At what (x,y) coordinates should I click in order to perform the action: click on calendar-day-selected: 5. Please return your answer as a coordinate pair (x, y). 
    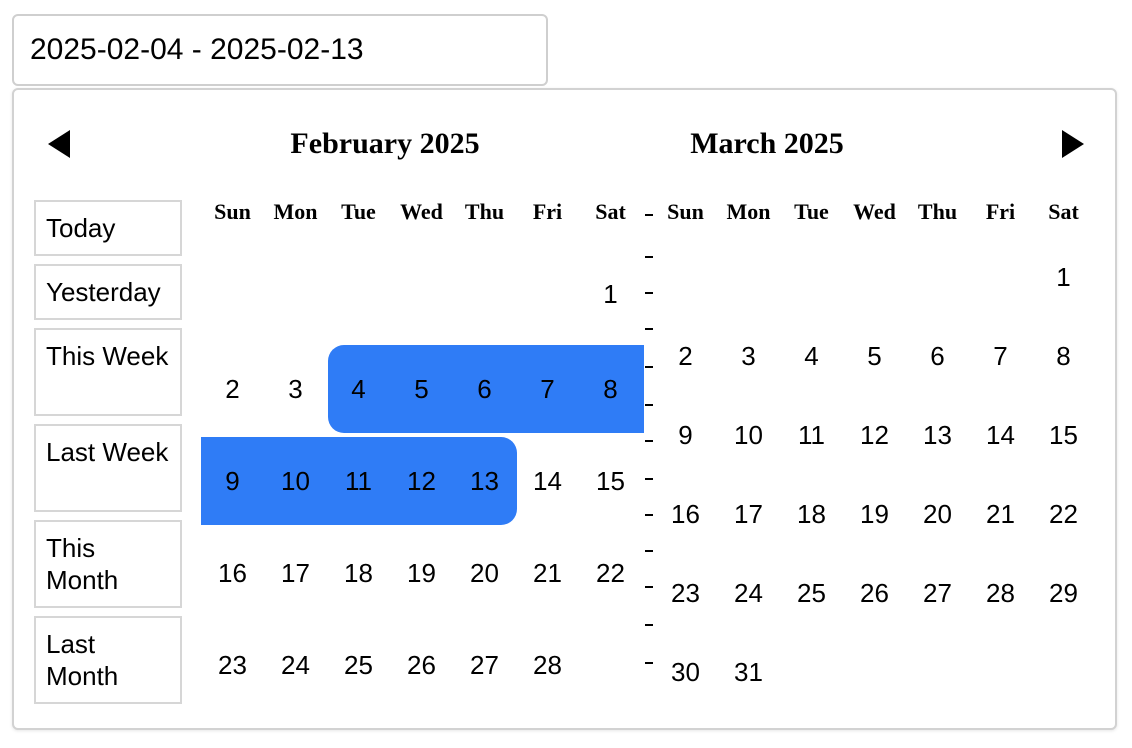
    Looking at the image, I should click on (421, 389).